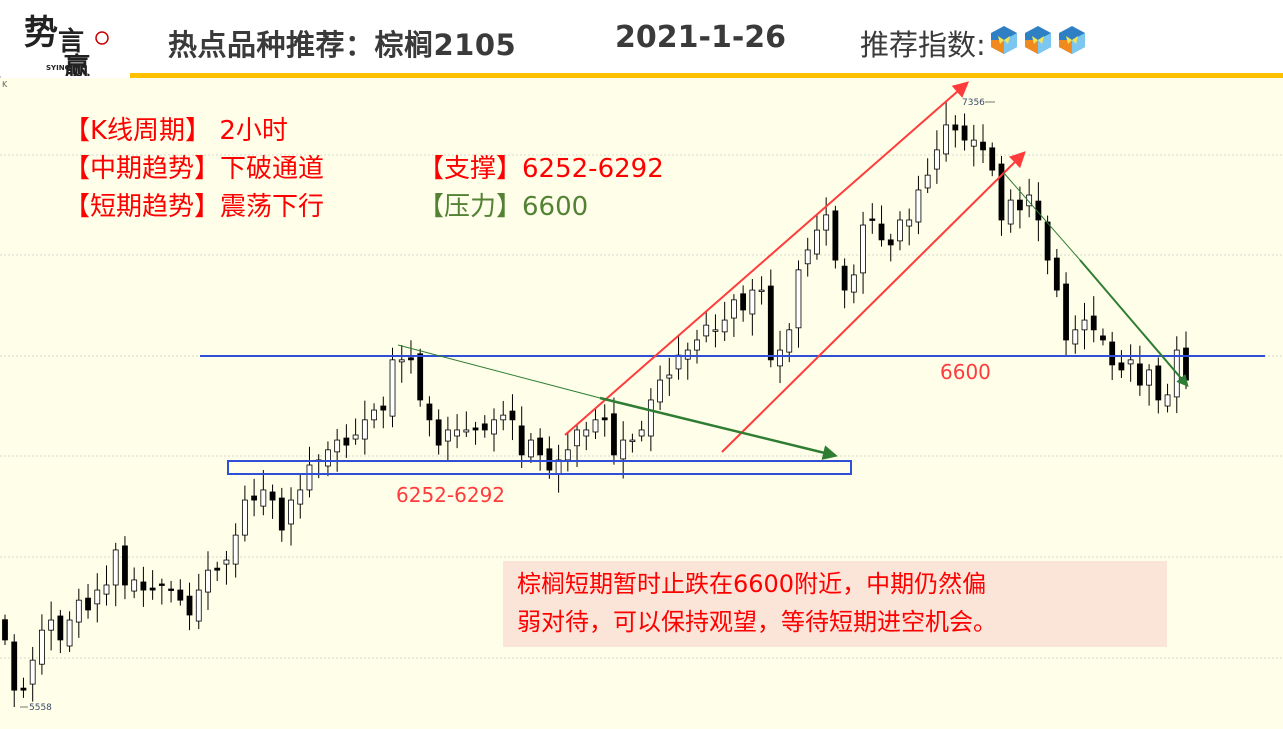 This screenshot has width=1283, height=729. Describe the element at coordinates (342, 45) in the screenshot. I see `page-title: 热点品种推荐：棕榈2105` at that location.